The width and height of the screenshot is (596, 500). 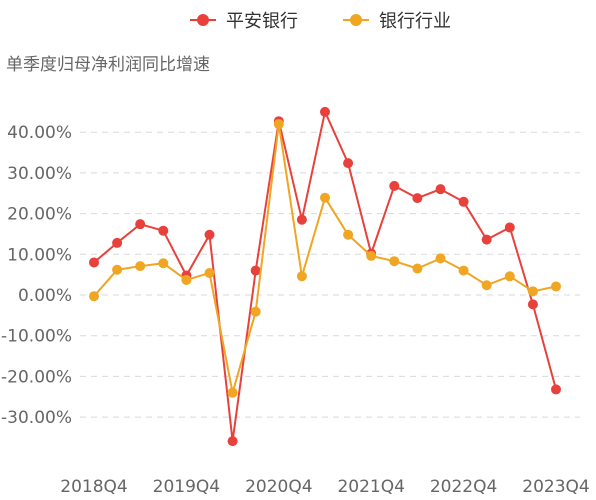 I want to click on x-tick-label: 2019Q4, so click(x=186, y=487).